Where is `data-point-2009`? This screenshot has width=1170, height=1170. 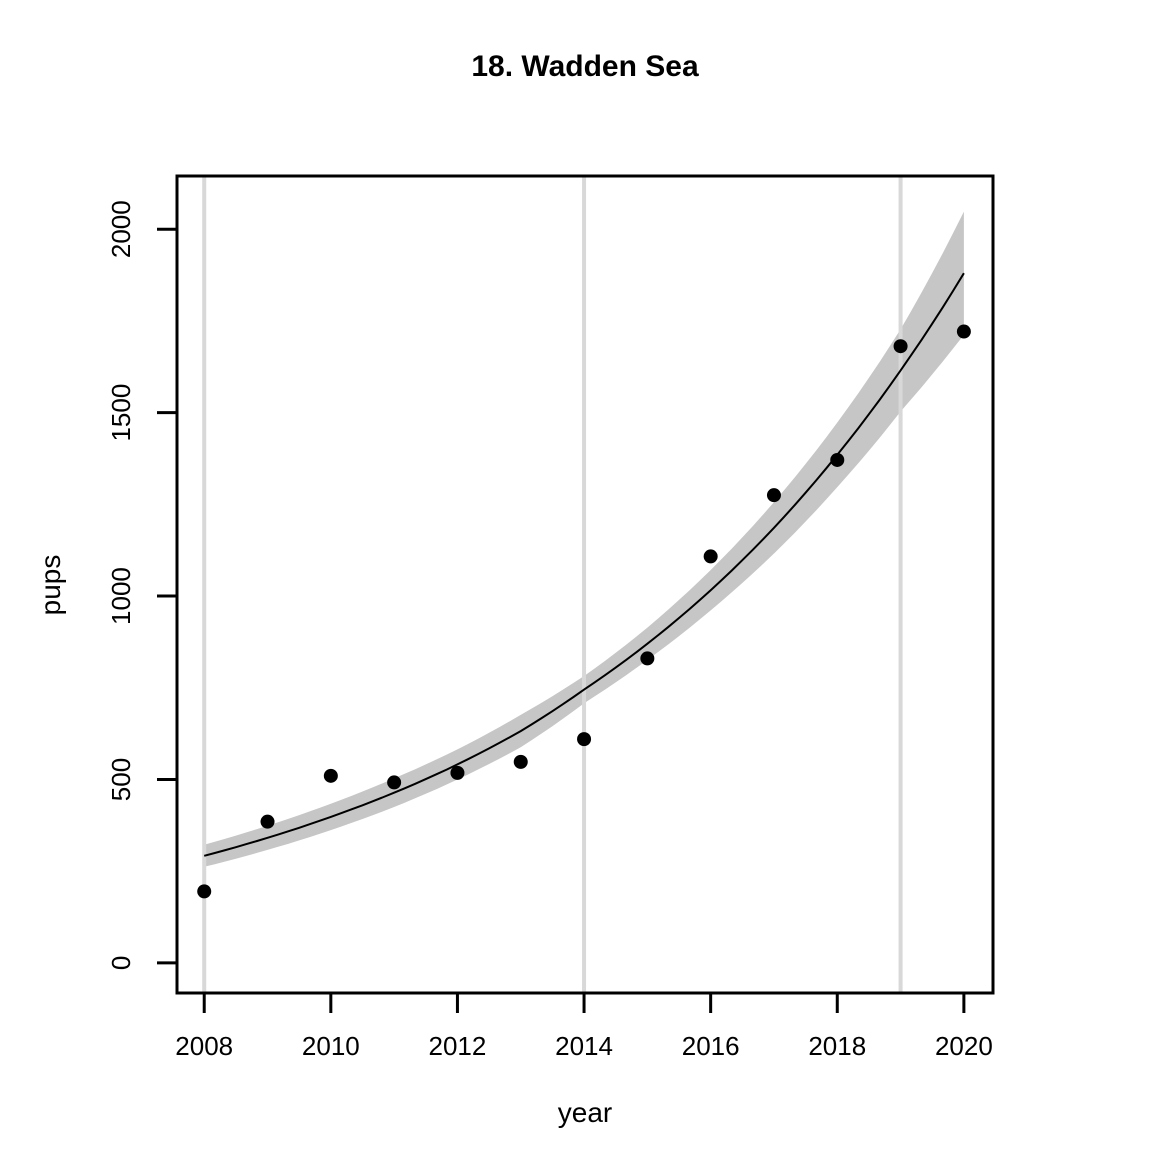
data-point-2009 is located at coordinates (267, 821).